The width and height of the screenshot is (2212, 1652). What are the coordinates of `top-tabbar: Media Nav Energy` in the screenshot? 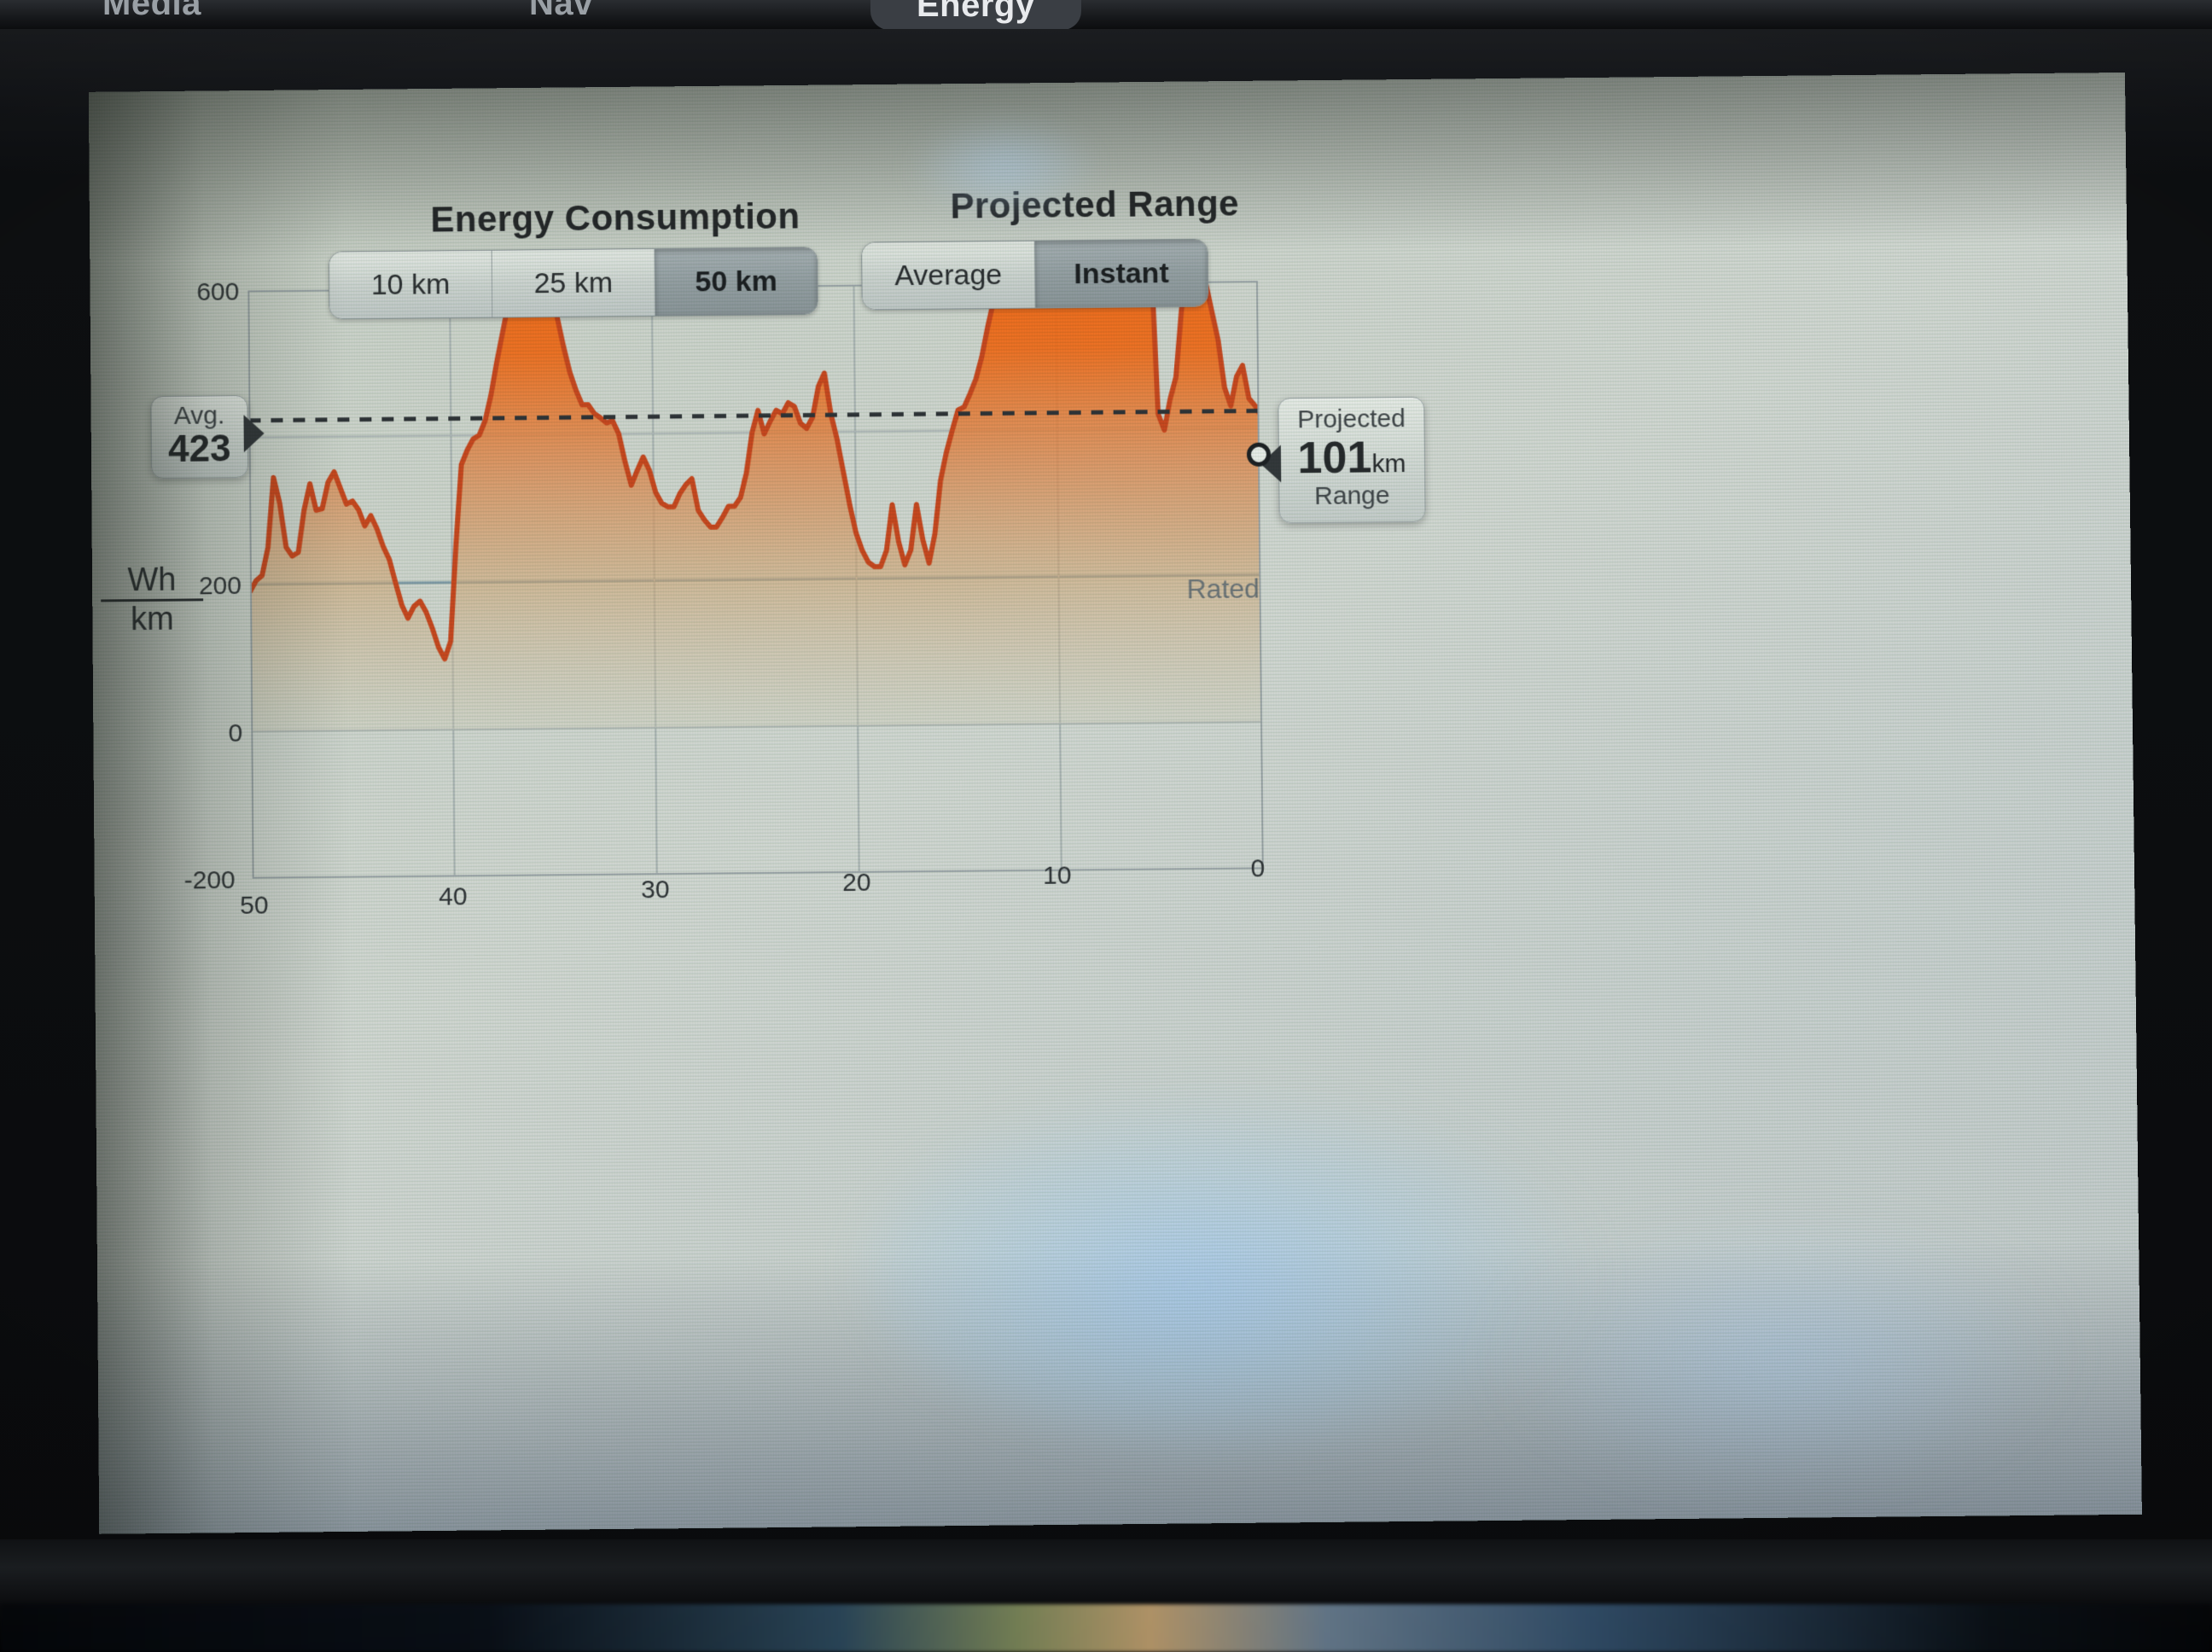 It's located at (1106, 14).